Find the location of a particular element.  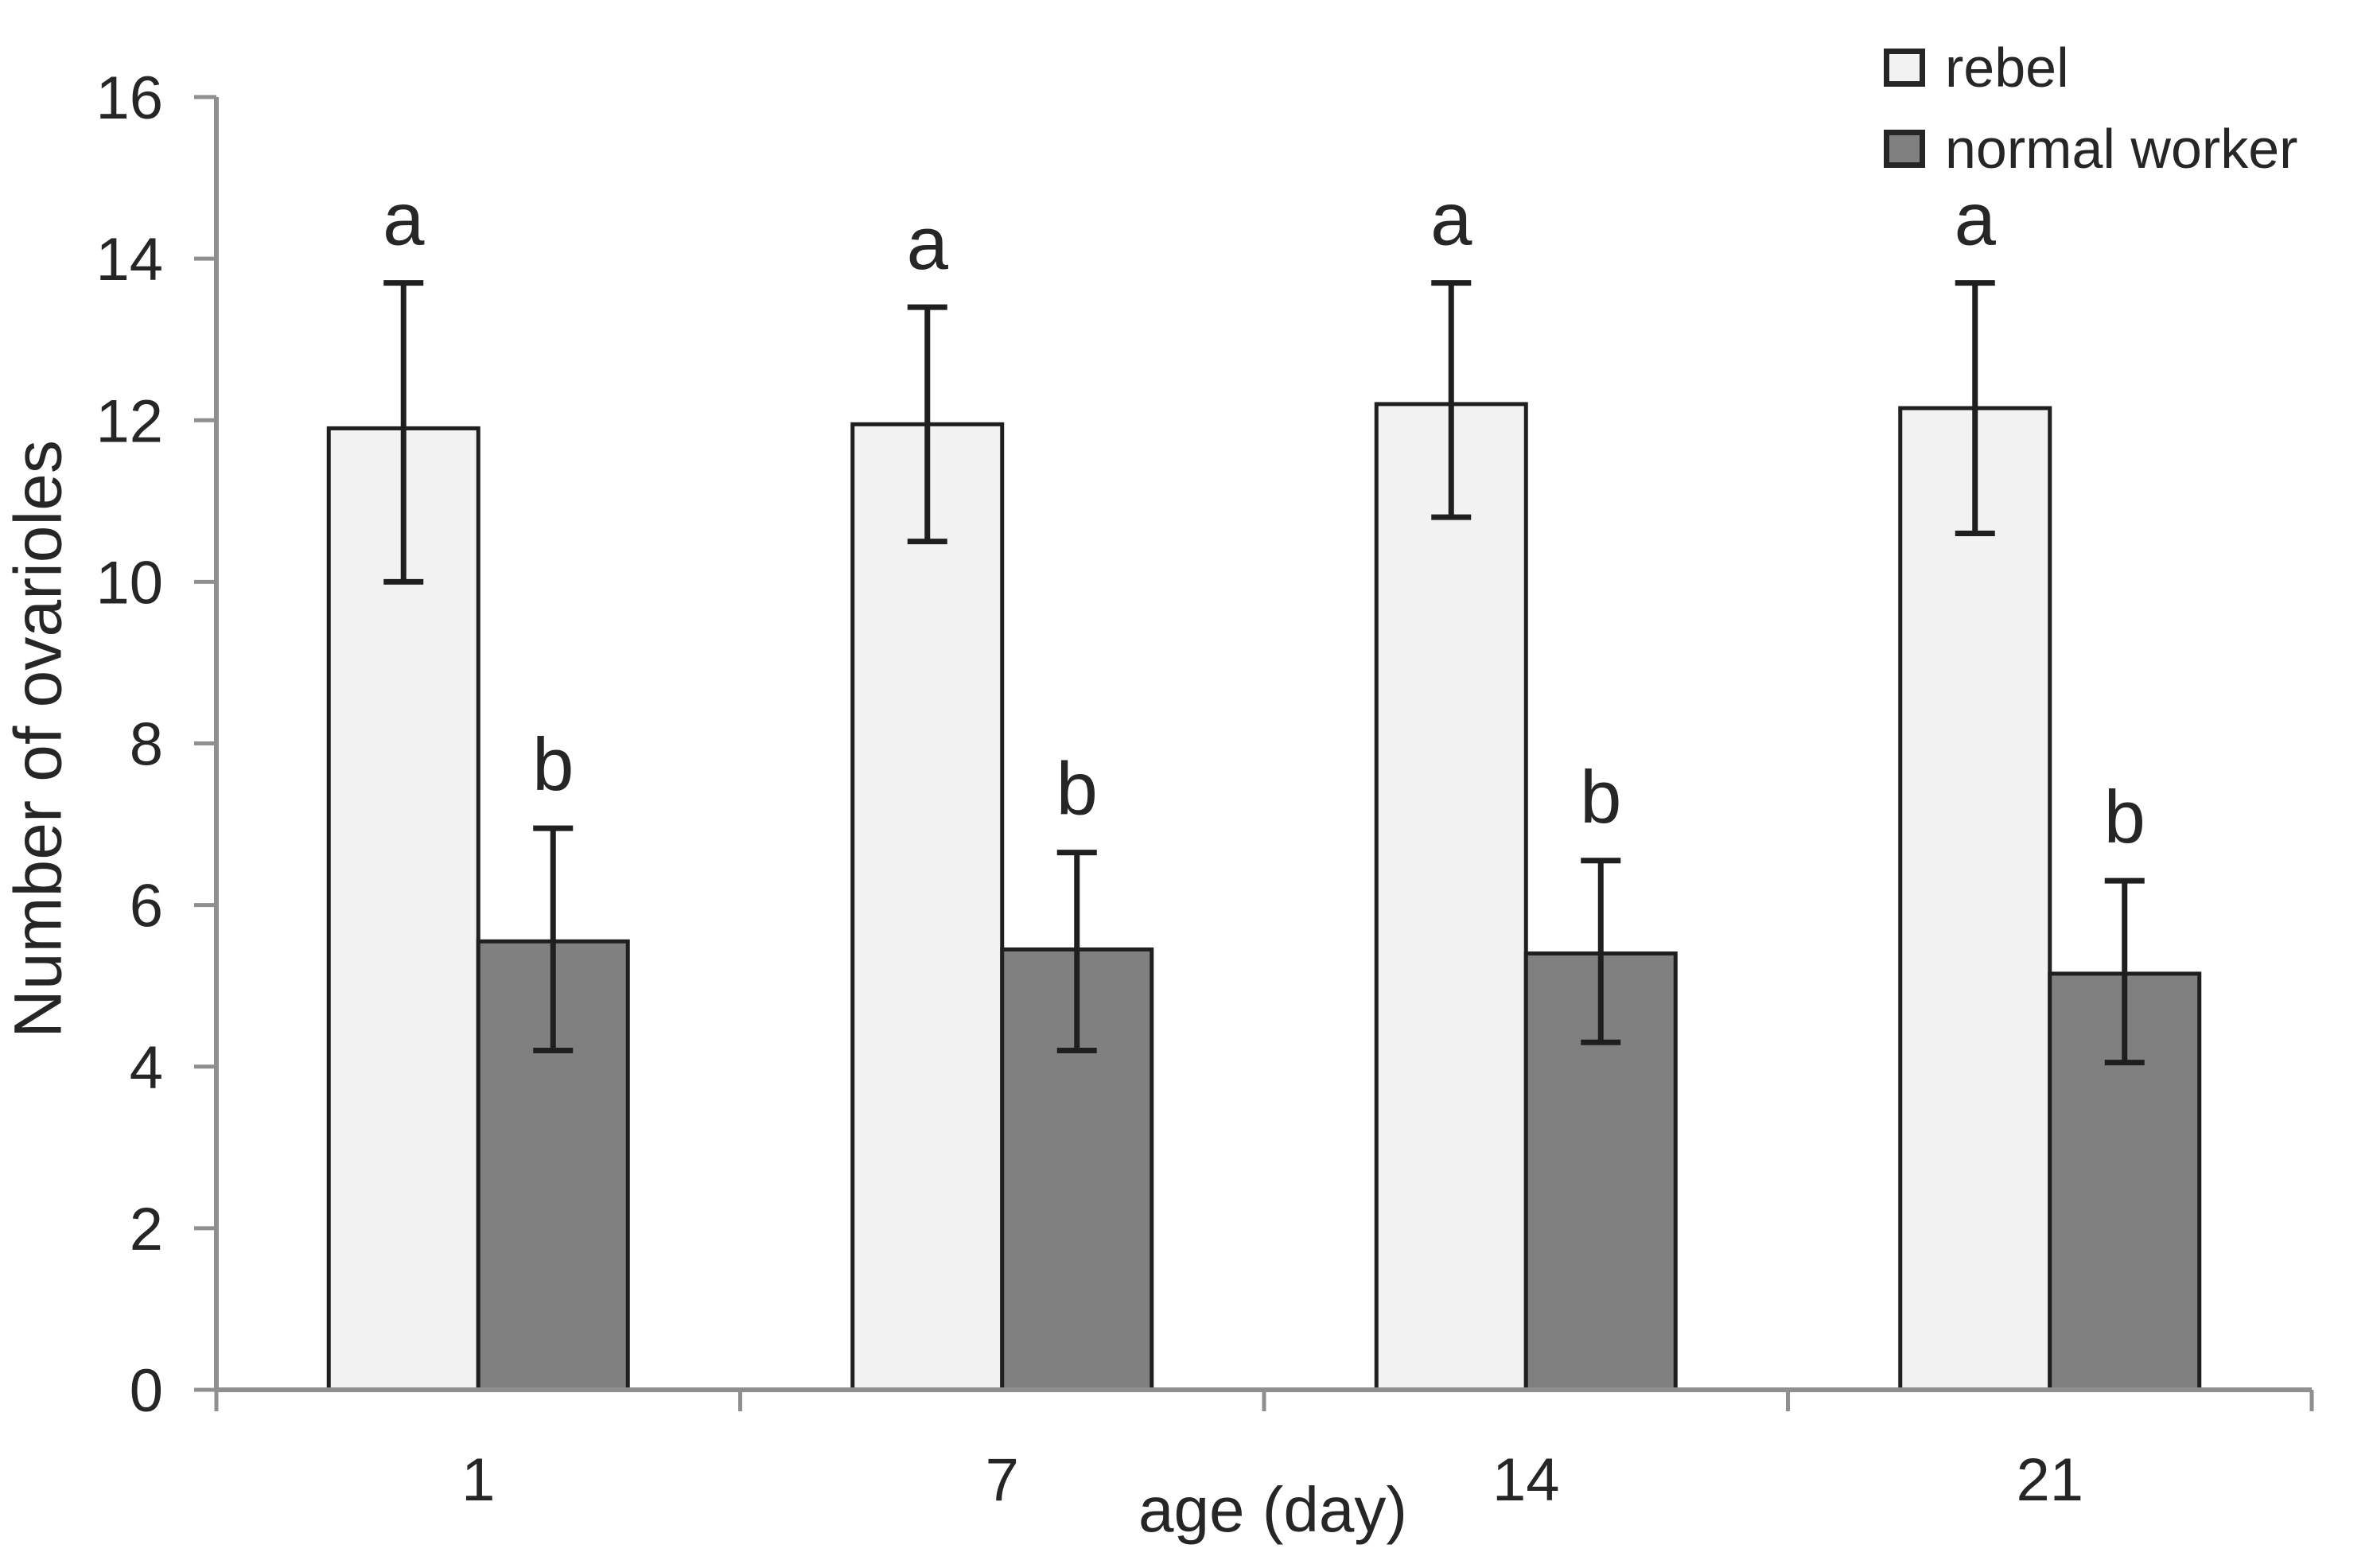

sig-letter-rebel-age21: a is located at coordinates (1976, 219).